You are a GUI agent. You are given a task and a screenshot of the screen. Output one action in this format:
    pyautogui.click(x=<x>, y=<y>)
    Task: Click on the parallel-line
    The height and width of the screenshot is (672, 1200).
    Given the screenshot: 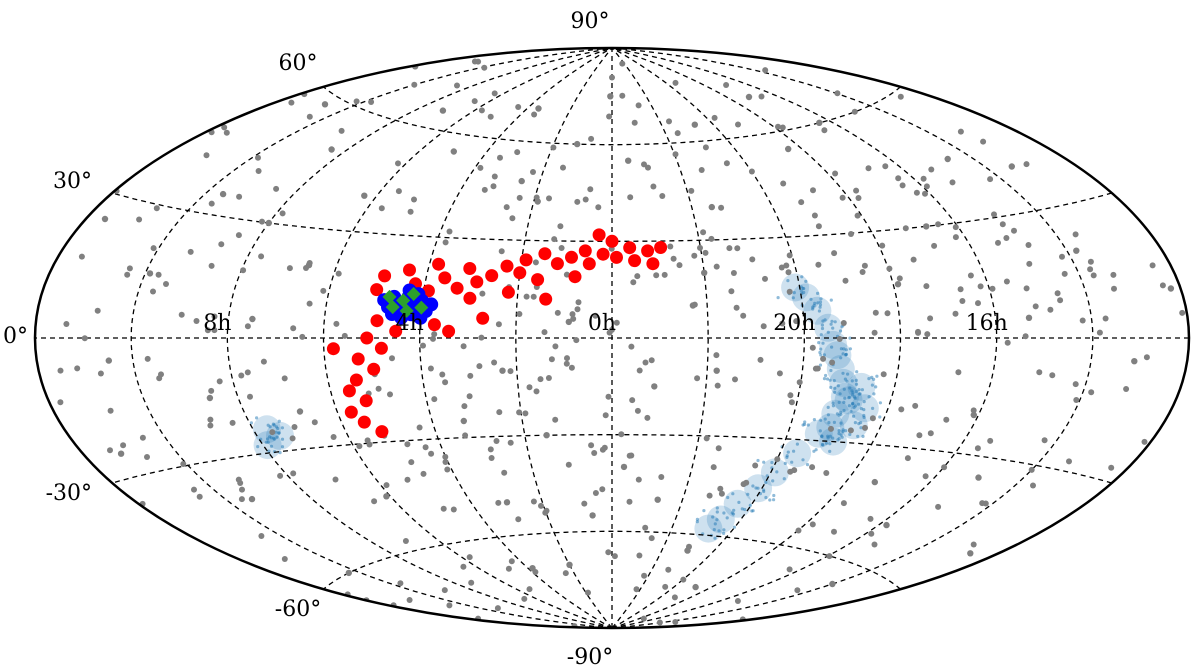 What is the action you would take?
    pyautogui.click(x=612, y=116)
    